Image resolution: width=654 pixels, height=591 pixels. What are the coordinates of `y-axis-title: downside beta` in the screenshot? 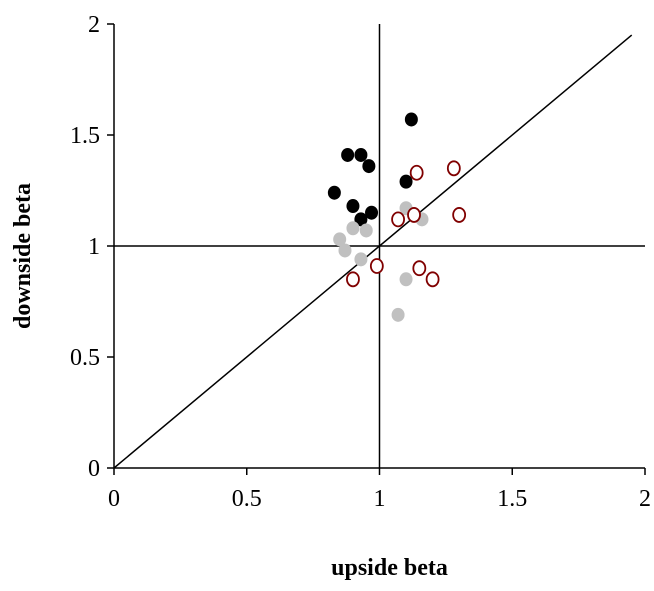 It's located at (23, 256).